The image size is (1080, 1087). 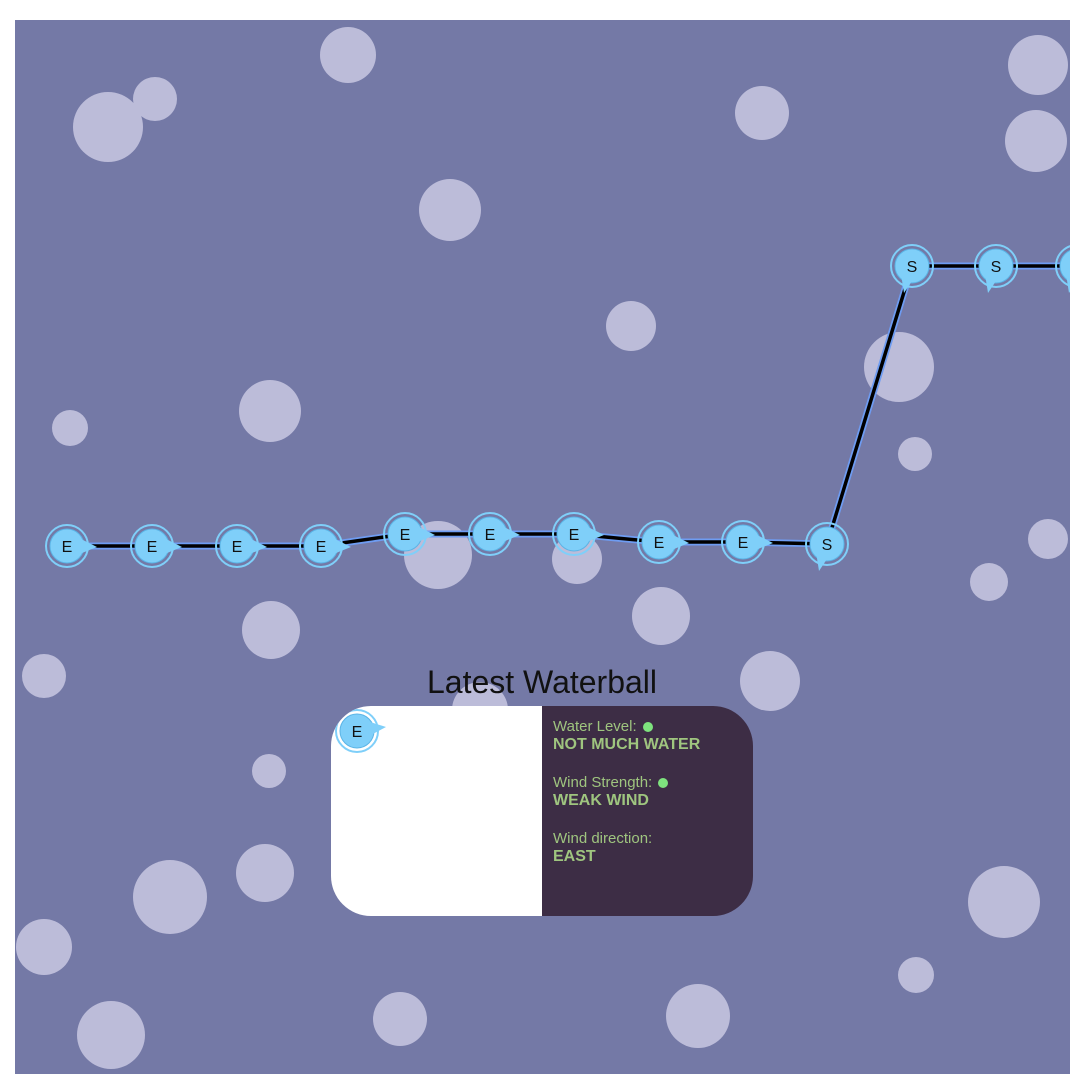 I want to click on wind-direction-stat: Wind direction: EAST, so click(x=653, y=848).